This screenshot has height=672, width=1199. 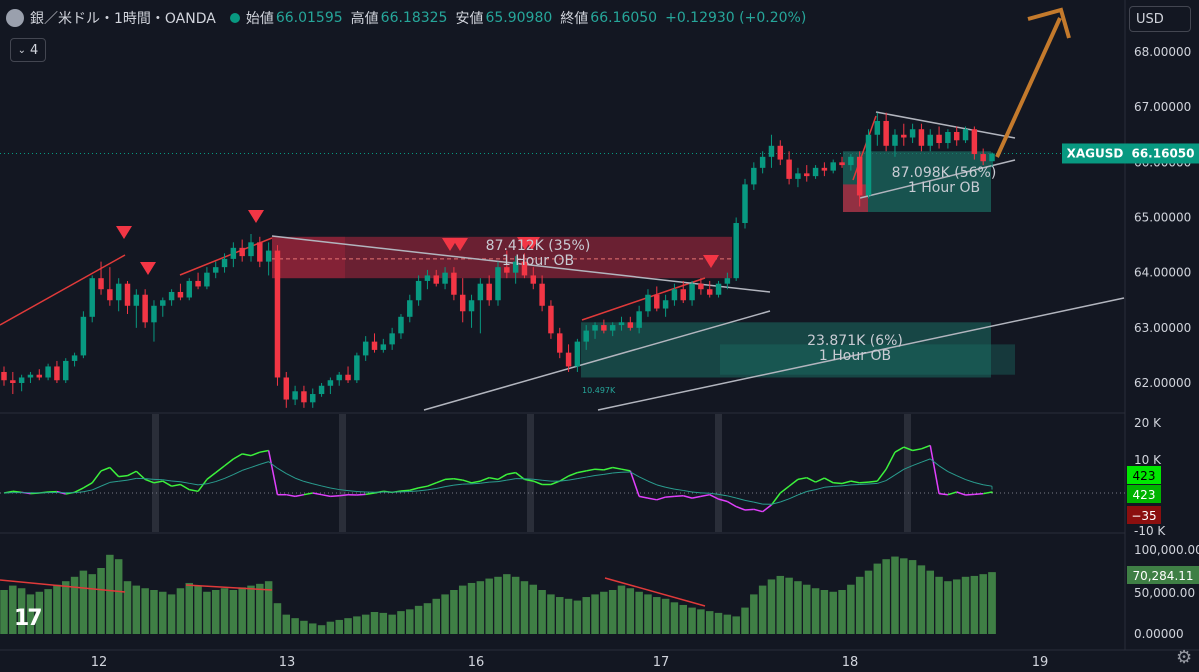 I want to click on order-block-bullish-lower, so click(x=786, y=350).